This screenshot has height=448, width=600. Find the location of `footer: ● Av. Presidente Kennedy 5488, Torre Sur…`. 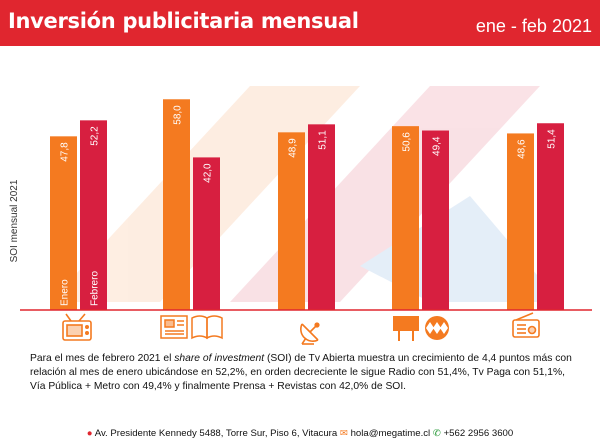

footer: ● Av. Presidente Kennedy 5488, Torre Sur… is located at coordinates (300, 433).